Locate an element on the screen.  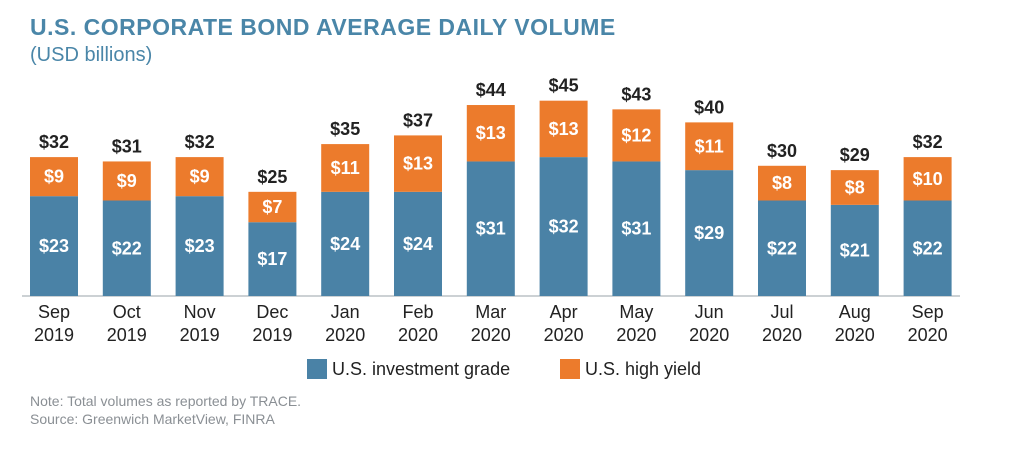
data-label-investment-grade: $29 is located at coordinates (709, 233).